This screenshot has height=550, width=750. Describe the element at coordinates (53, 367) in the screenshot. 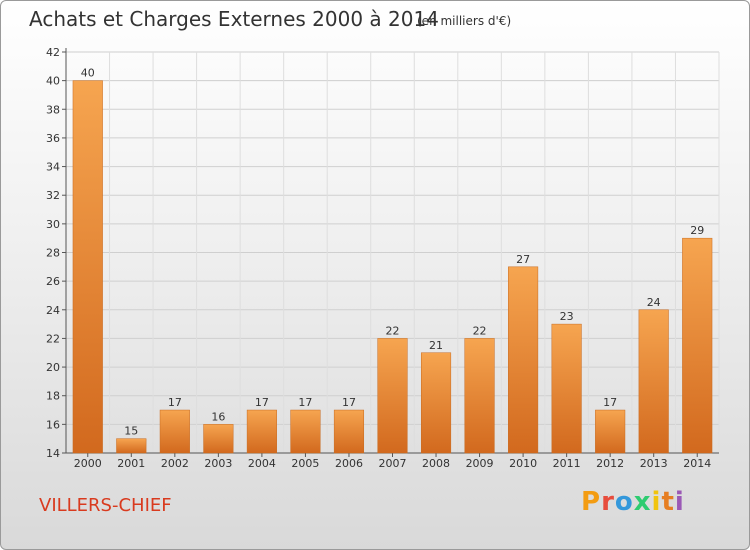

I see `y-tick-label: 20` at that location.